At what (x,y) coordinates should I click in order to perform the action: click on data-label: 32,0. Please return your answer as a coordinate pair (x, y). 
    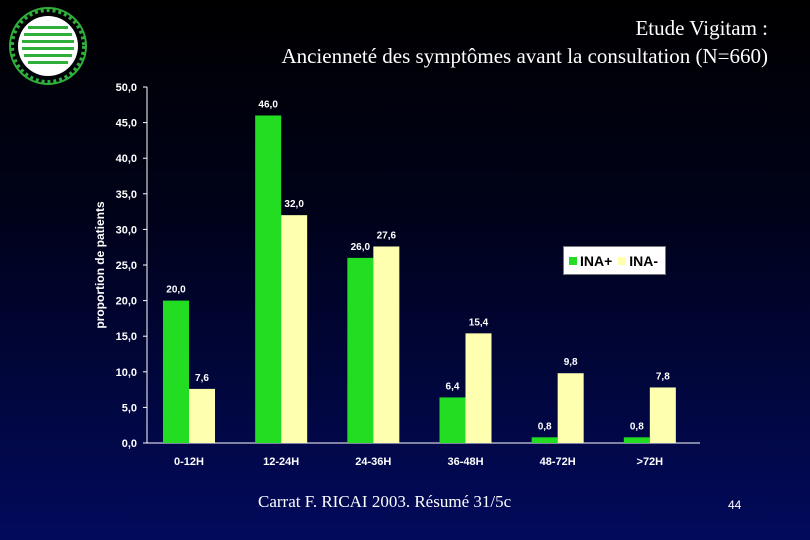
    Looking at the image, I should click on (294, 204).